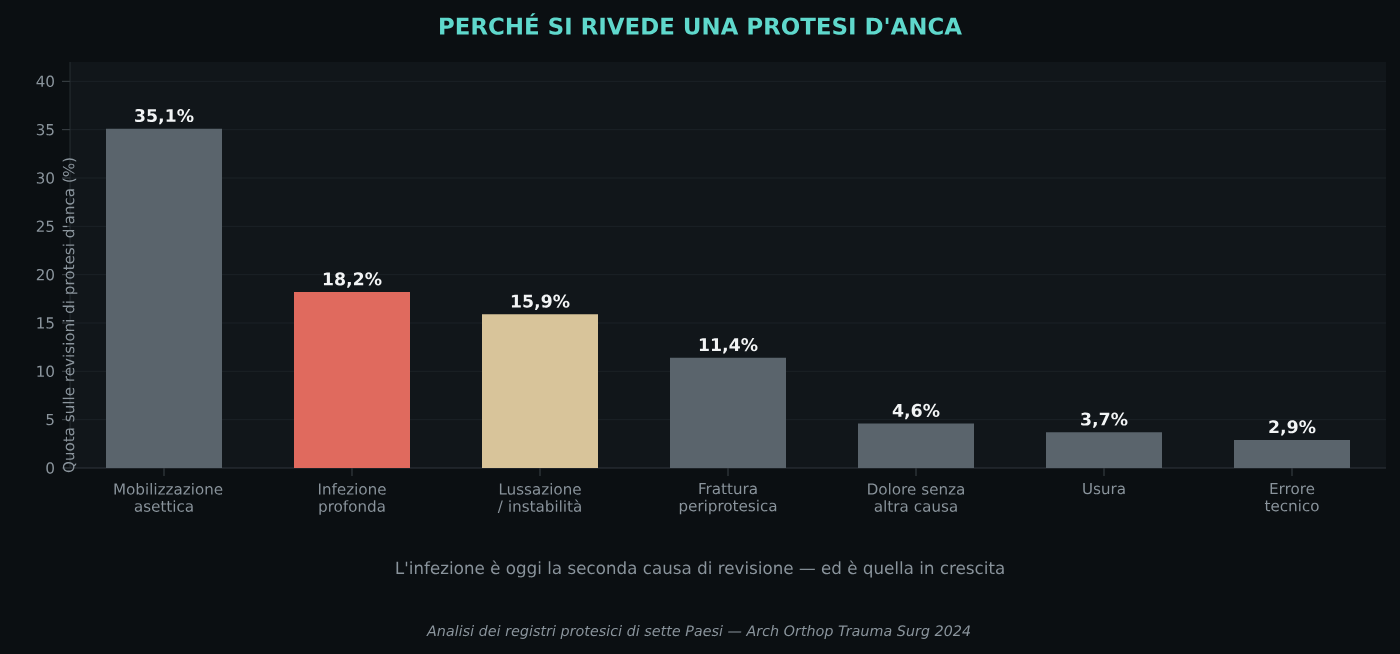 Image resolution: width=1400 pixels, height=654 pixels. I want to click on y-tick-label: 35, so click(45, 129).